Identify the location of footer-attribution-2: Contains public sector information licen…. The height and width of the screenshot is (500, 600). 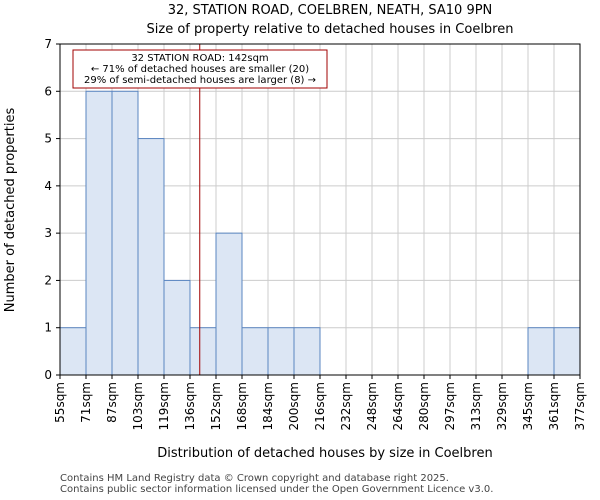
(277, 489).